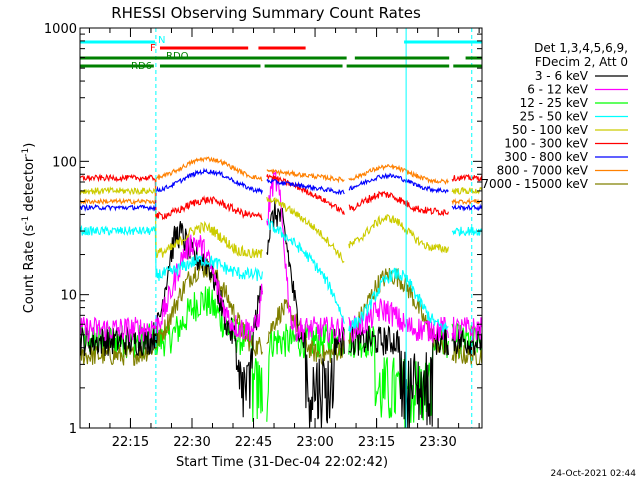 Image resolution: width=640 pixels, height=480 pixels. What do you see at coordinates (376, 442) in the screenshot?
I see `x-tick-label-4: 23:15` at bounding box center [376, 442].